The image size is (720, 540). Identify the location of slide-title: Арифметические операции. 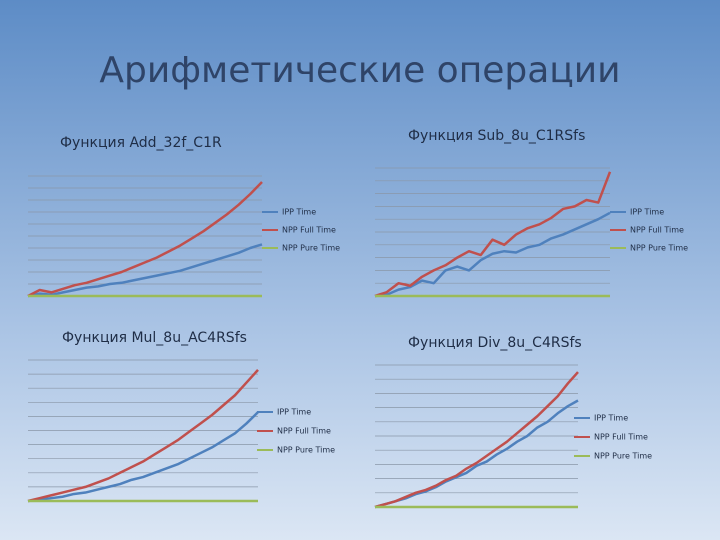
(359, 70).